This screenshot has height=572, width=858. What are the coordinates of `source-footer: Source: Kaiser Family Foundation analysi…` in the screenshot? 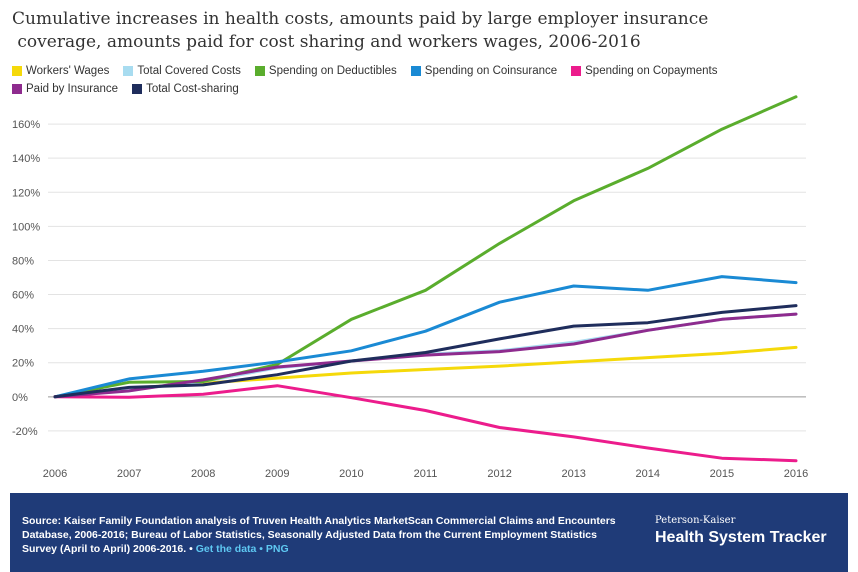 It's located at (429, 532).